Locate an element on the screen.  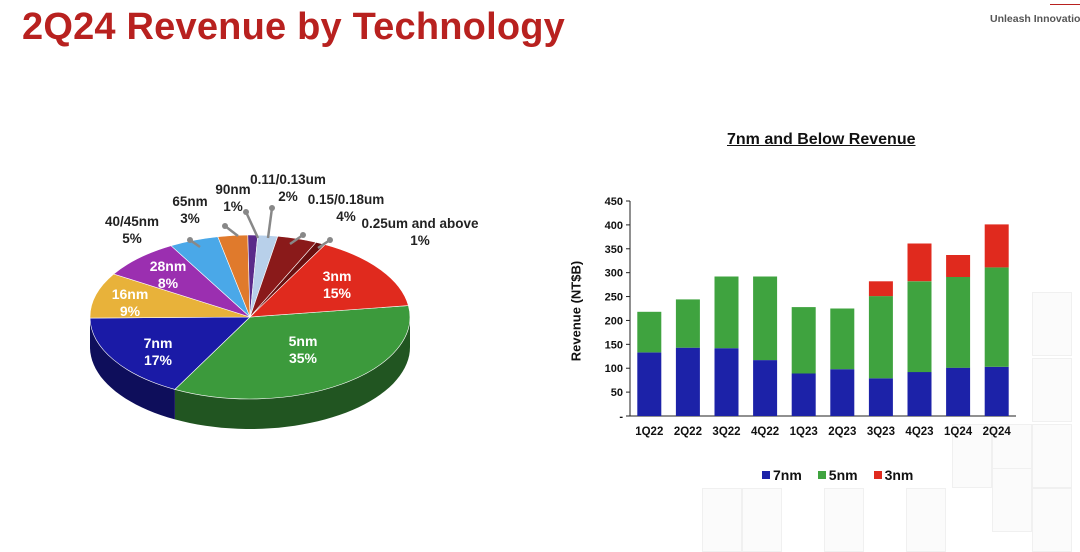
y-tick-label: 150 is located at coordinates (614, 345).